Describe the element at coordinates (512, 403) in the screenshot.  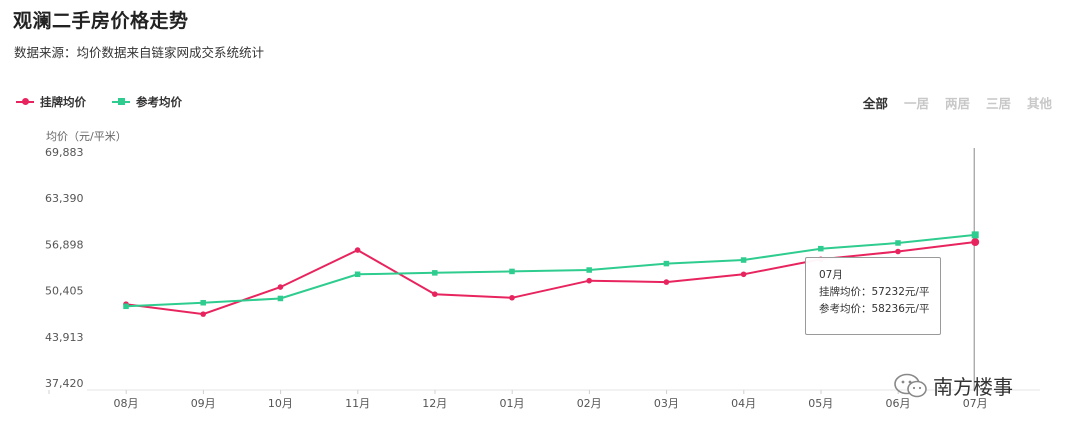
I see `x-tick-label: 01月` at that location.